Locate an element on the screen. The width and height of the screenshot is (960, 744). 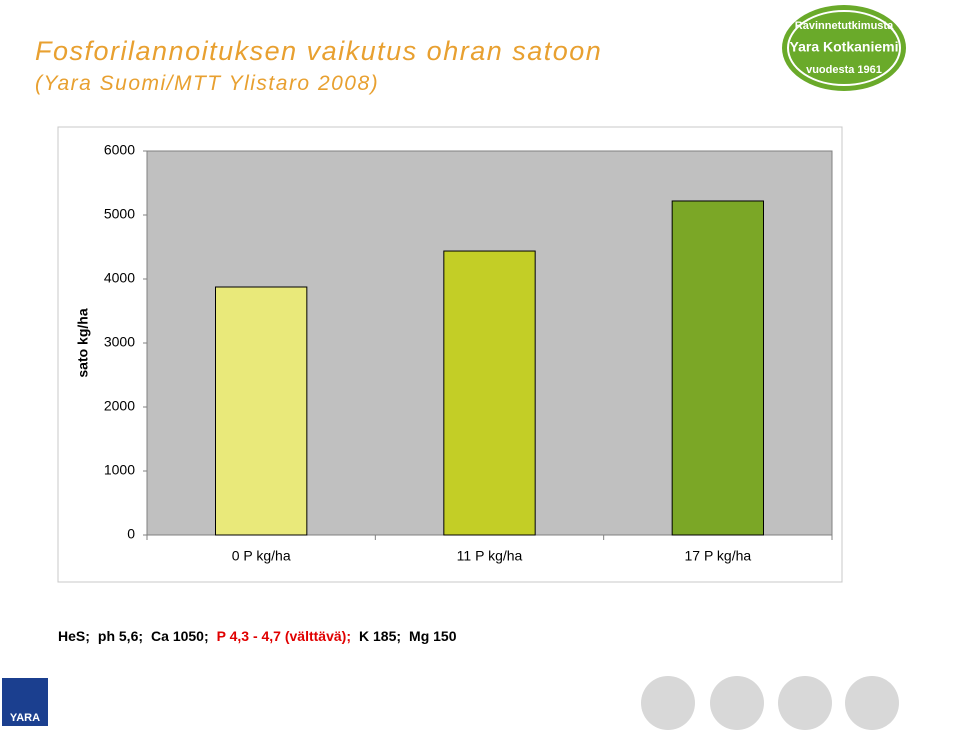
y-tick-label: 5000 is located at coordinates (119, 214).